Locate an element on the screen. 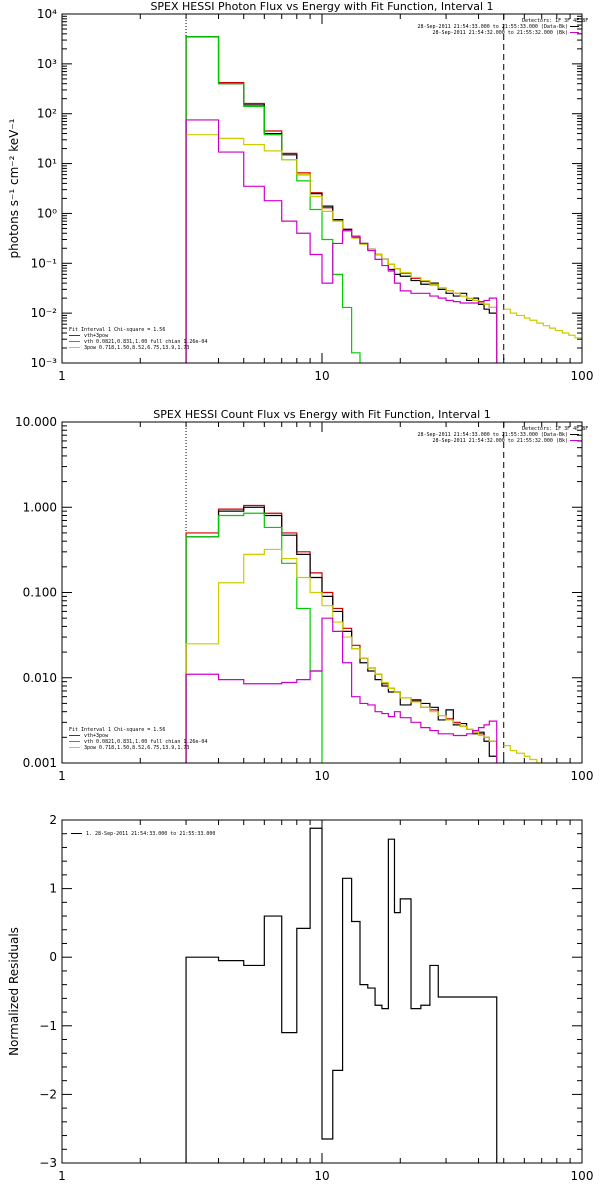 The image size is (600, 1200). series-line-1. 28-Sep-2011 21:54:33.000 to 21:55:33.000 is located at coordinates (341, 995).